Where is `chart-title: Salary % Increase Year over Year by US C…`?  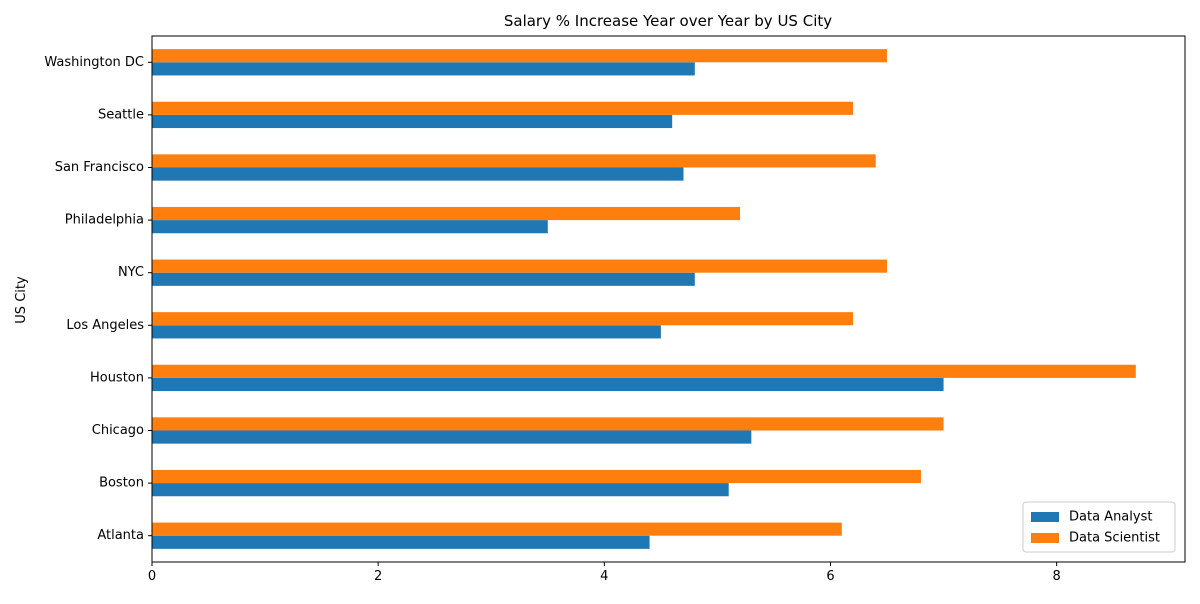 chart-title: Salary % Increase Year over Year by US C… is located at coordinates (668, 21).